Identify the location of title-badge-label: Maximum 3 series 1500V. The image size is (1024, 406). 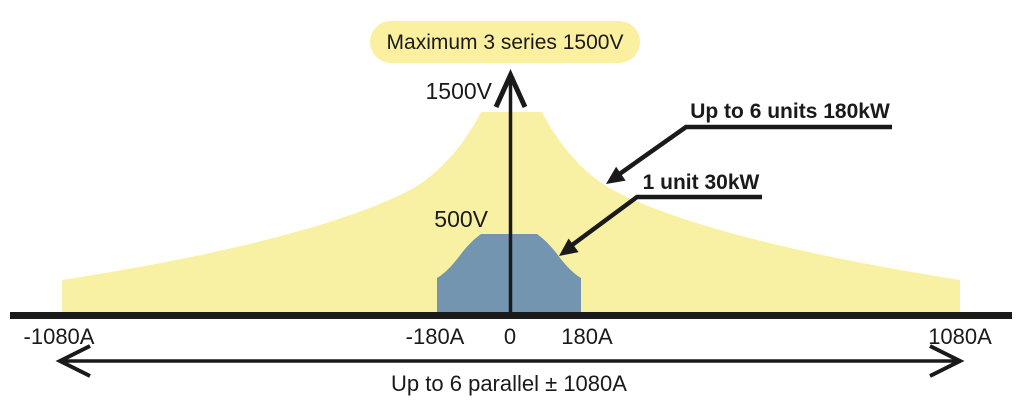
(505, 42).